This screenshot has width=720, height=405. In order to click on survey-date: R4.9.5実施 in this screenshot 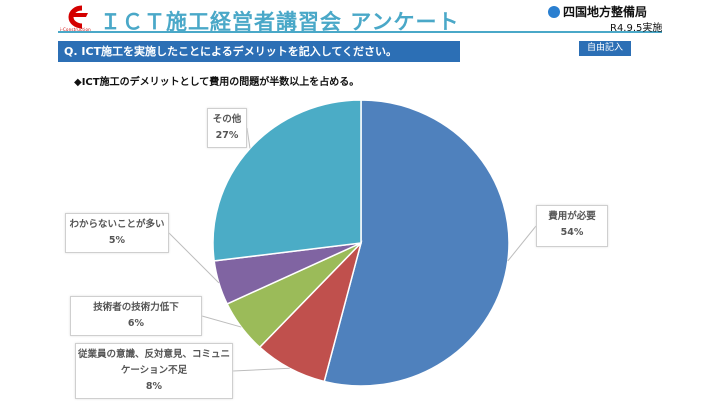, I will do `click(636, 28)`.